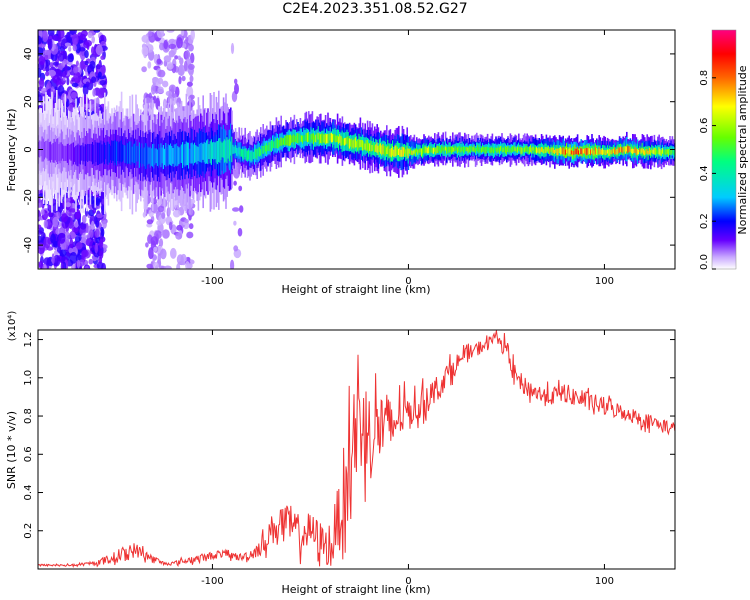 The image size is (750, 600). Describe the element at coordinates (28, 531) in the screenshot. I see `snr-y-tick-label: 0.2` at that location.